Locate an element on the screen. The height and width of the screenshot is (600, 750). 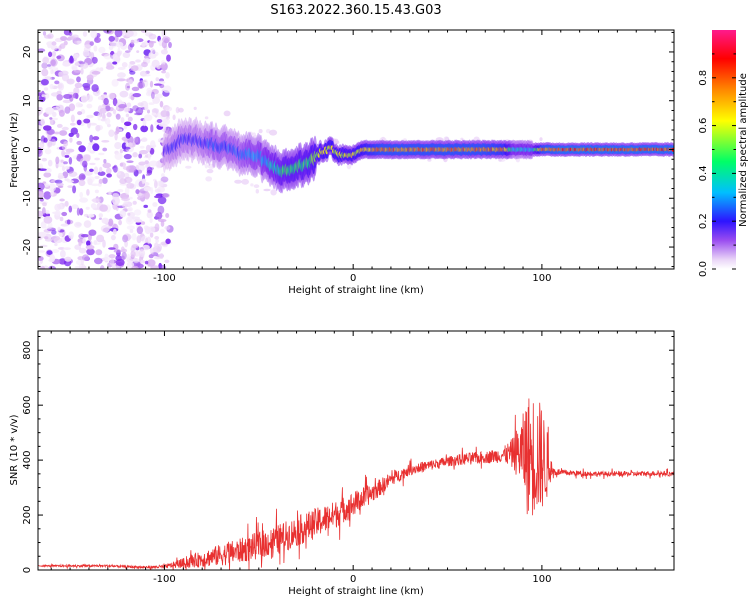
colorbar-gradient is located at coordinates (724, 149).